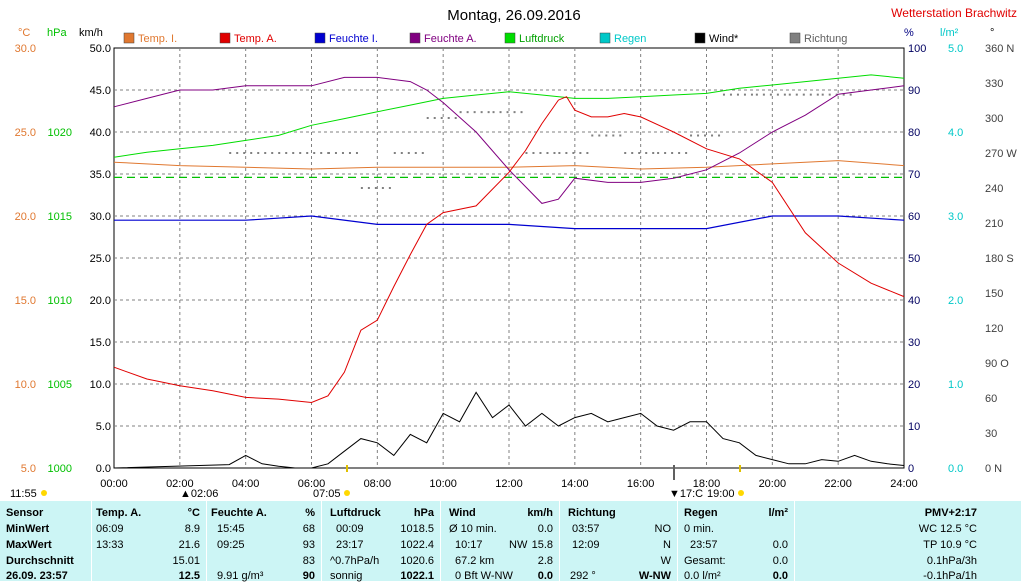  What do you see at coordinates (239, 513) in the screenshot?
I see `feuchte-a-header: Feuchte A.` at bounding box center [239, 513].